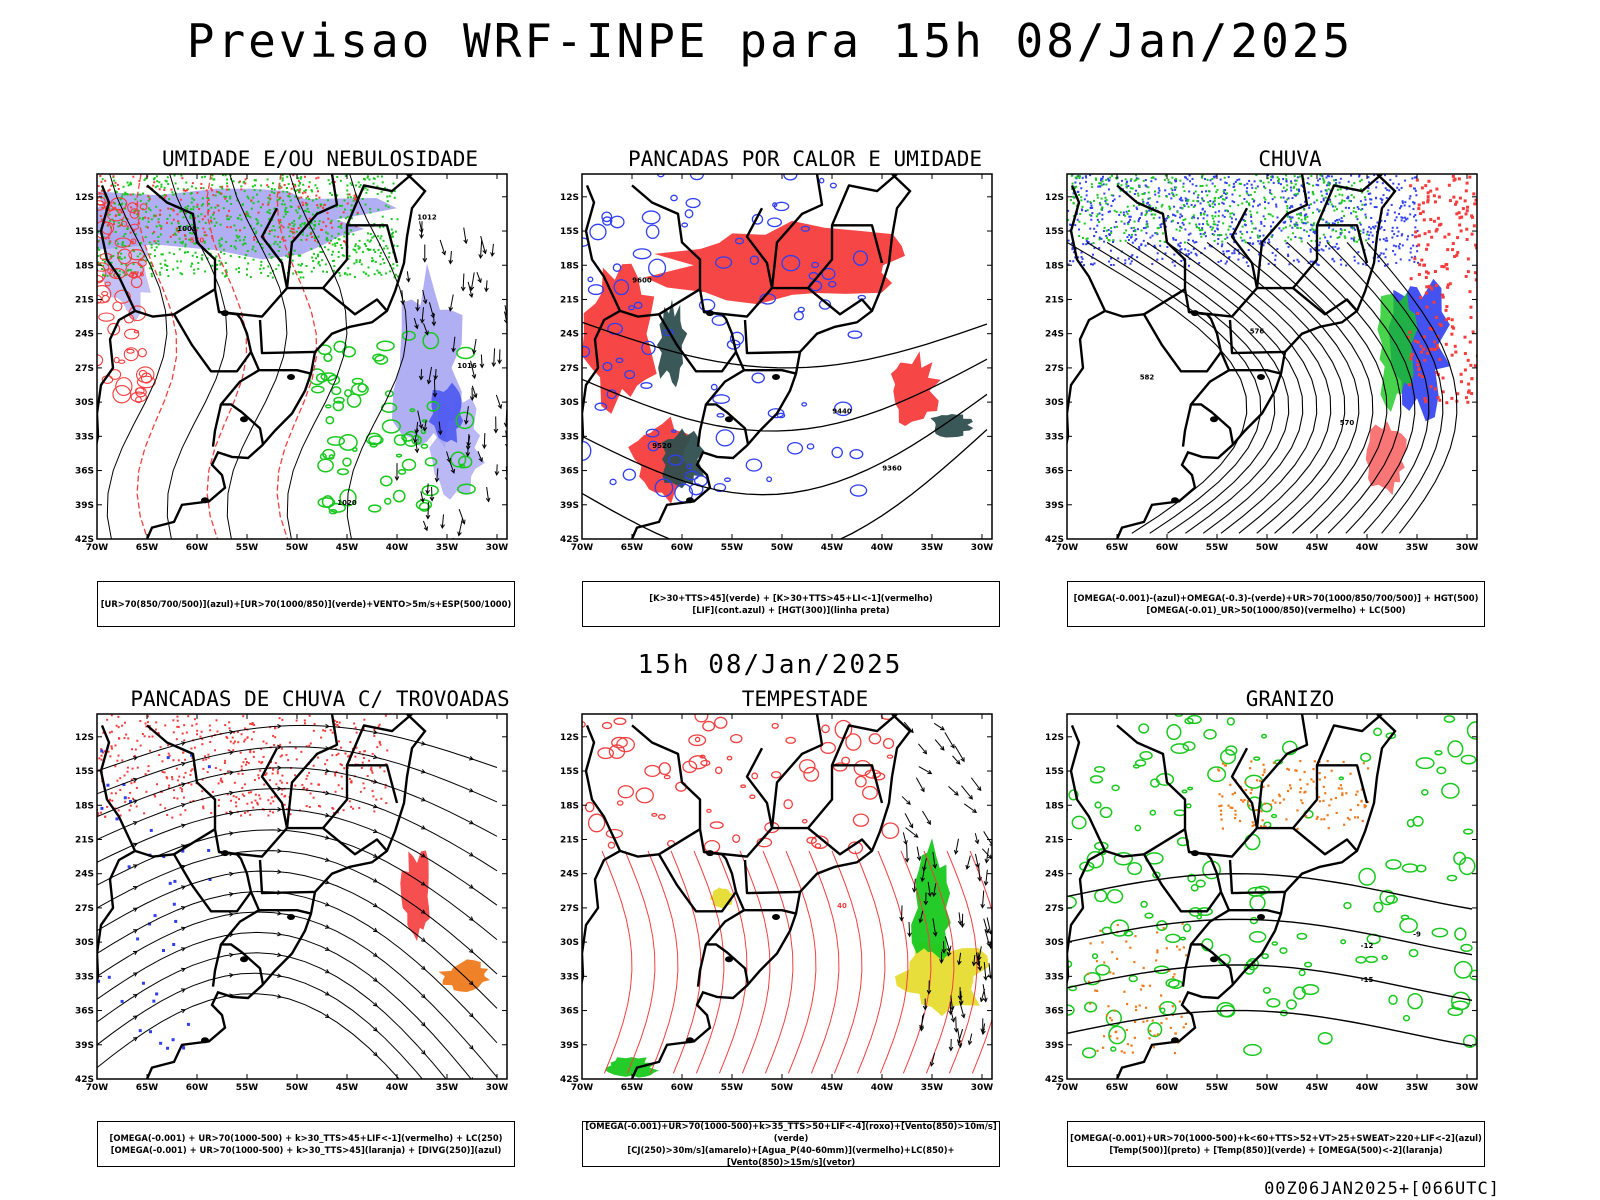  I want to click on water-contour, so click(804, 821).